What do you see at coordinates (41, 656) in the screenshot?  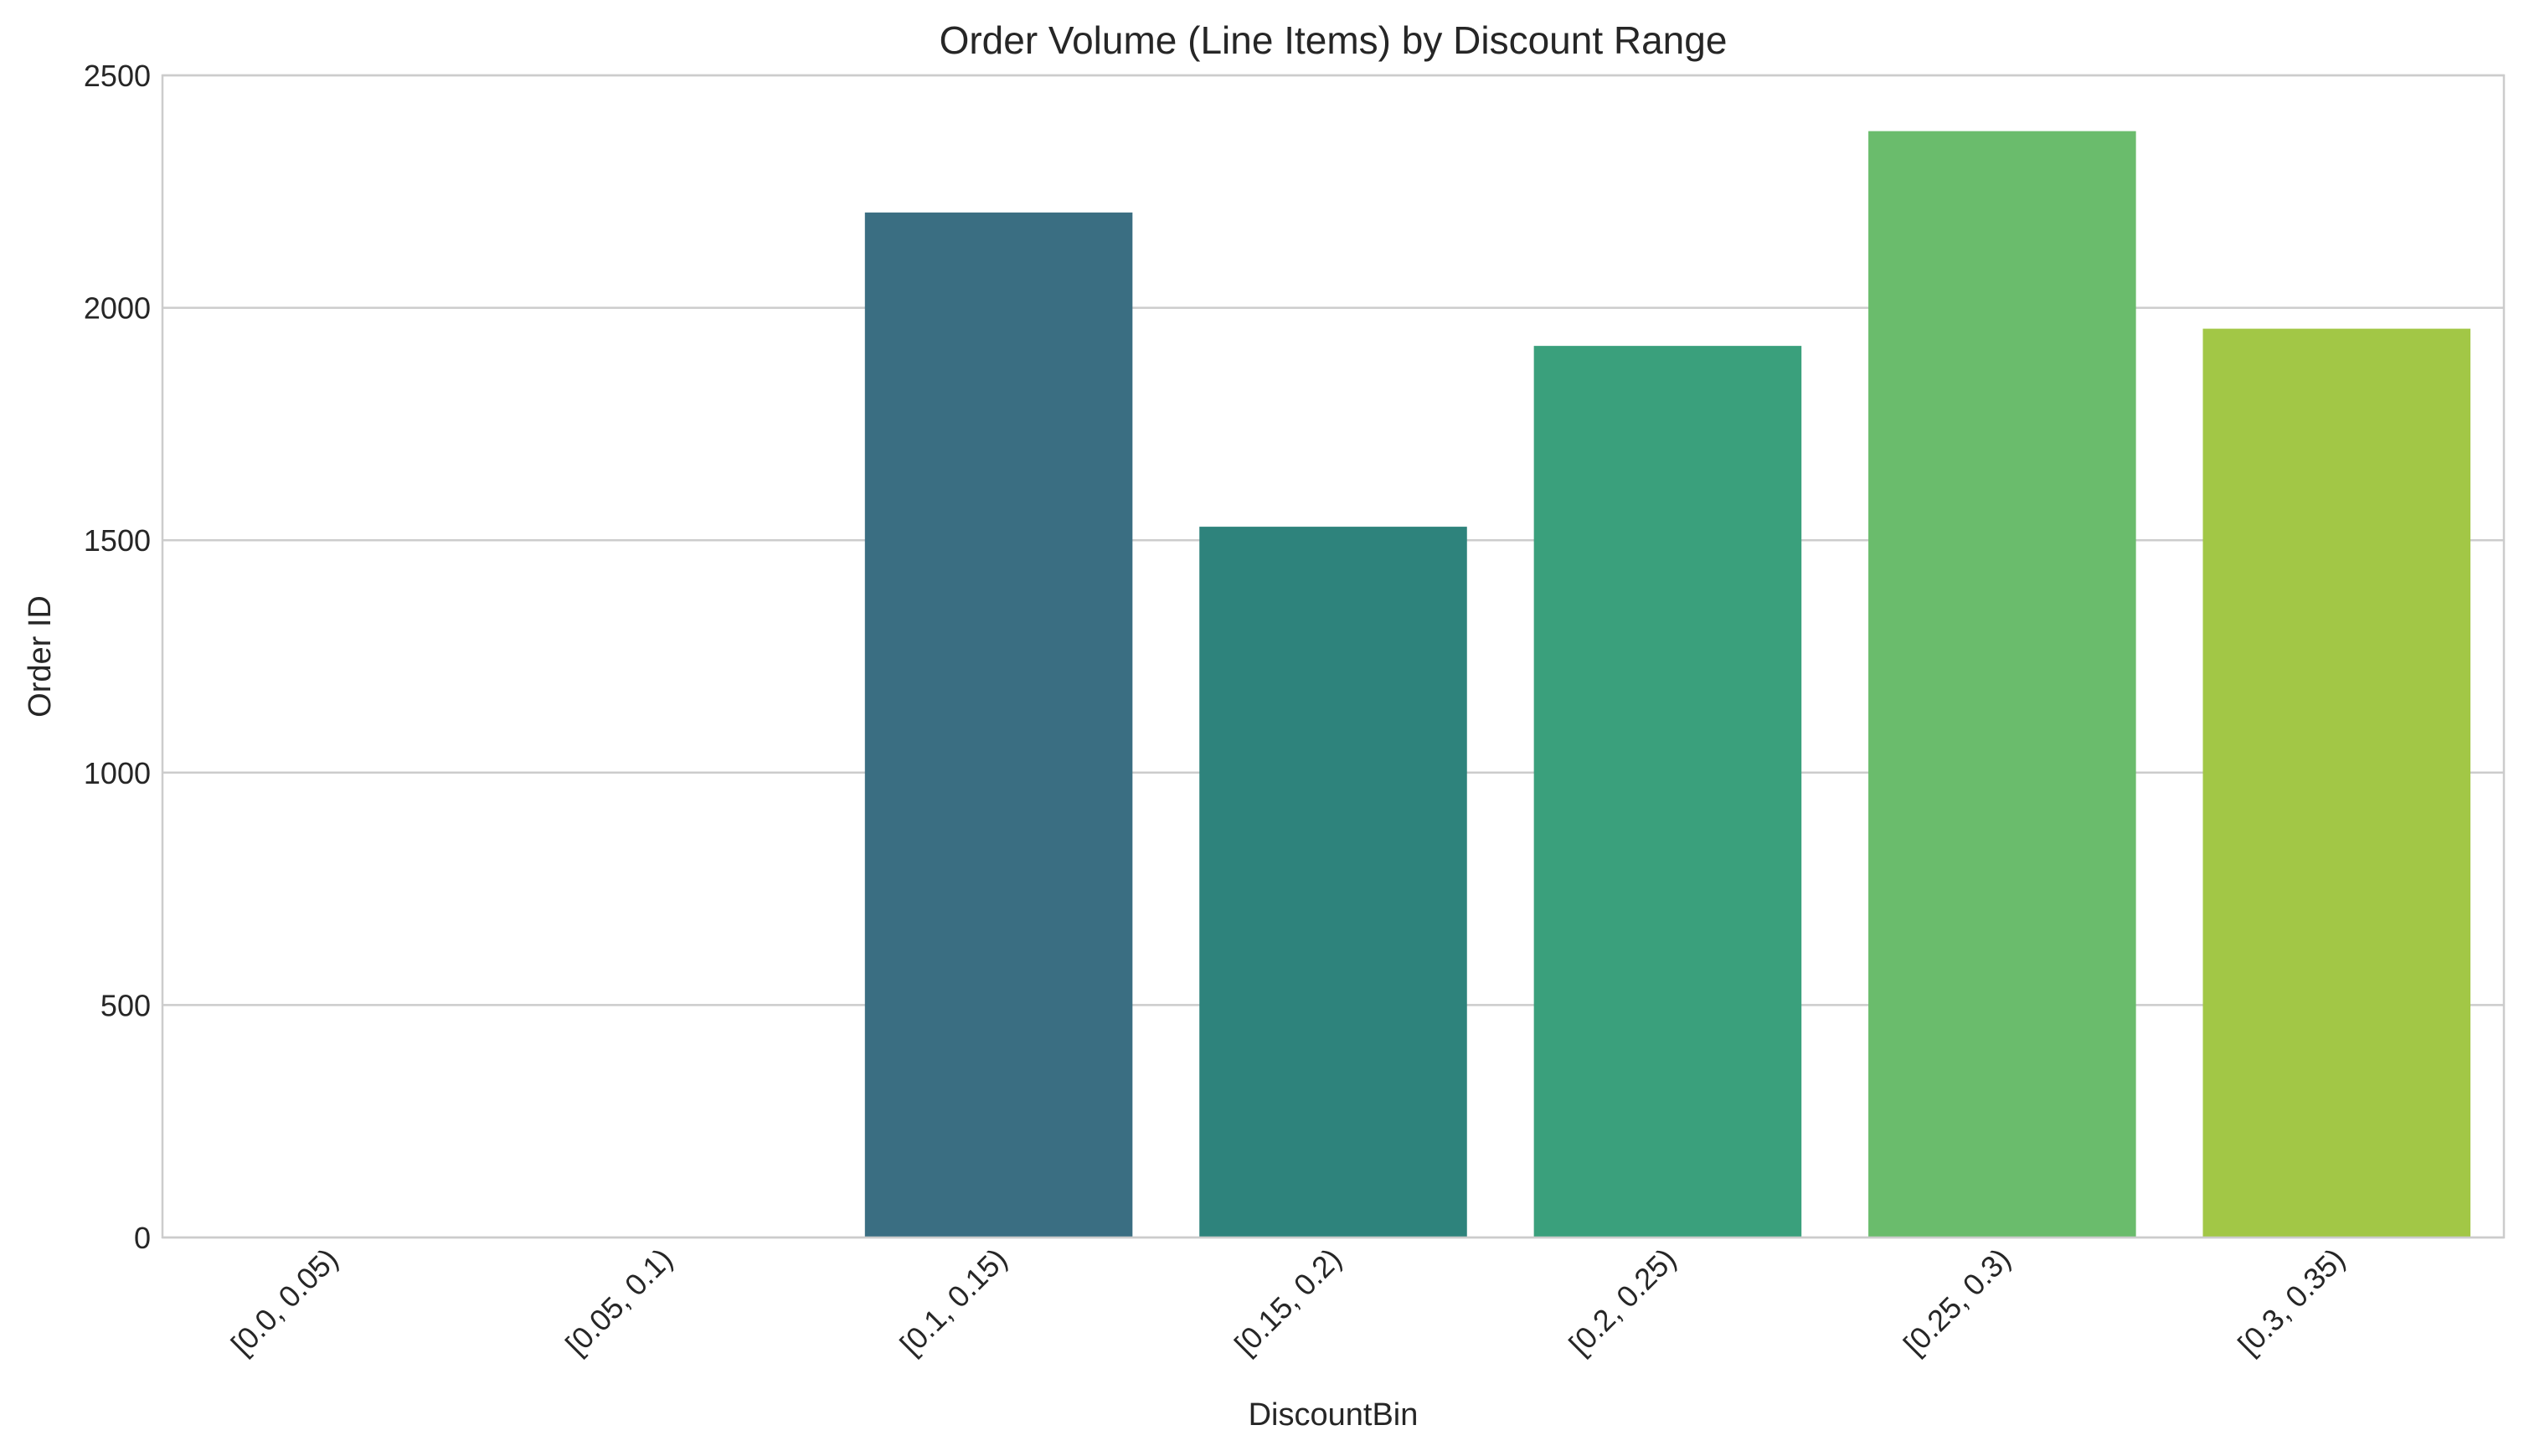 I see `y-axis-label: Order ID` at bounding box center [41, 656].